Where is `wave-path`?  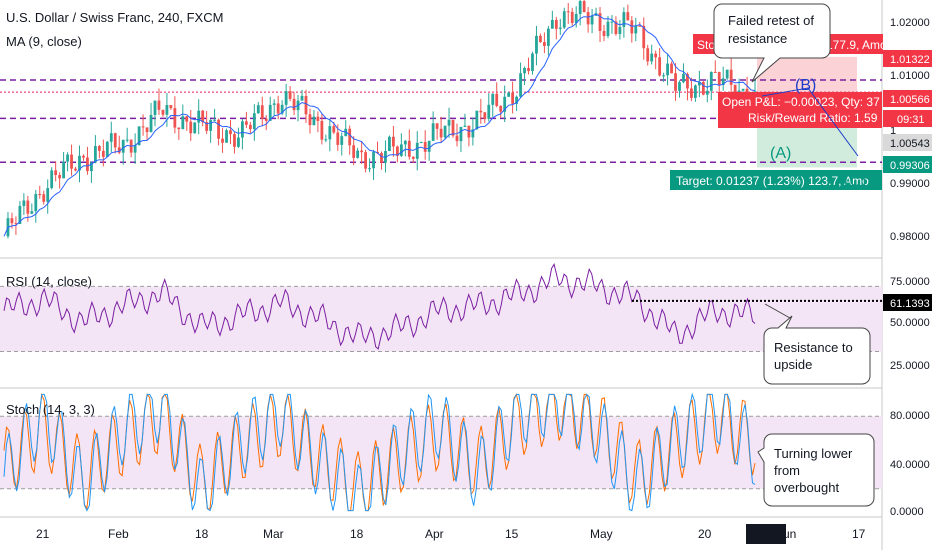 wave-path is located at coordinates (810, 122).